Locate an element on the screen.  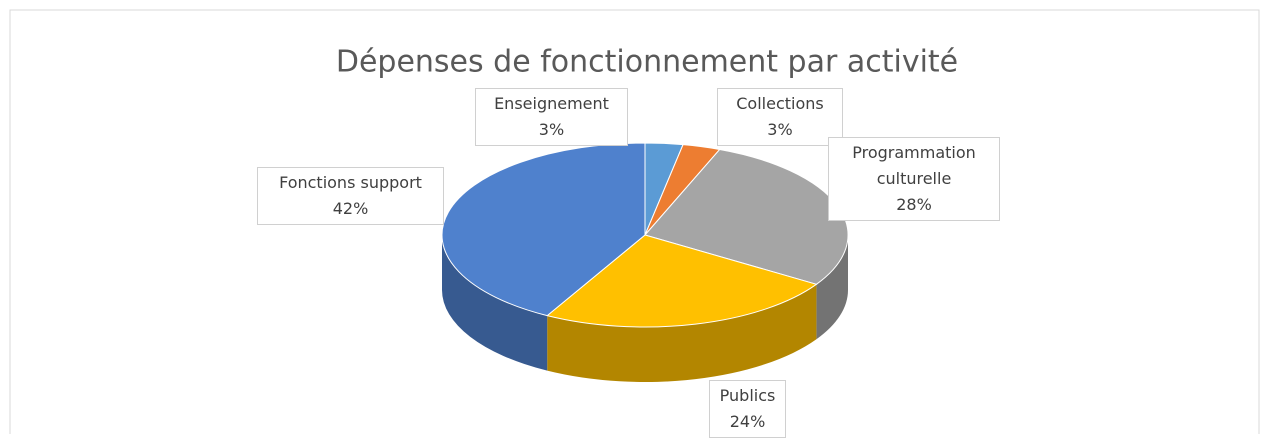
data-label: Collections 3% is located at coordinates (780, 117).